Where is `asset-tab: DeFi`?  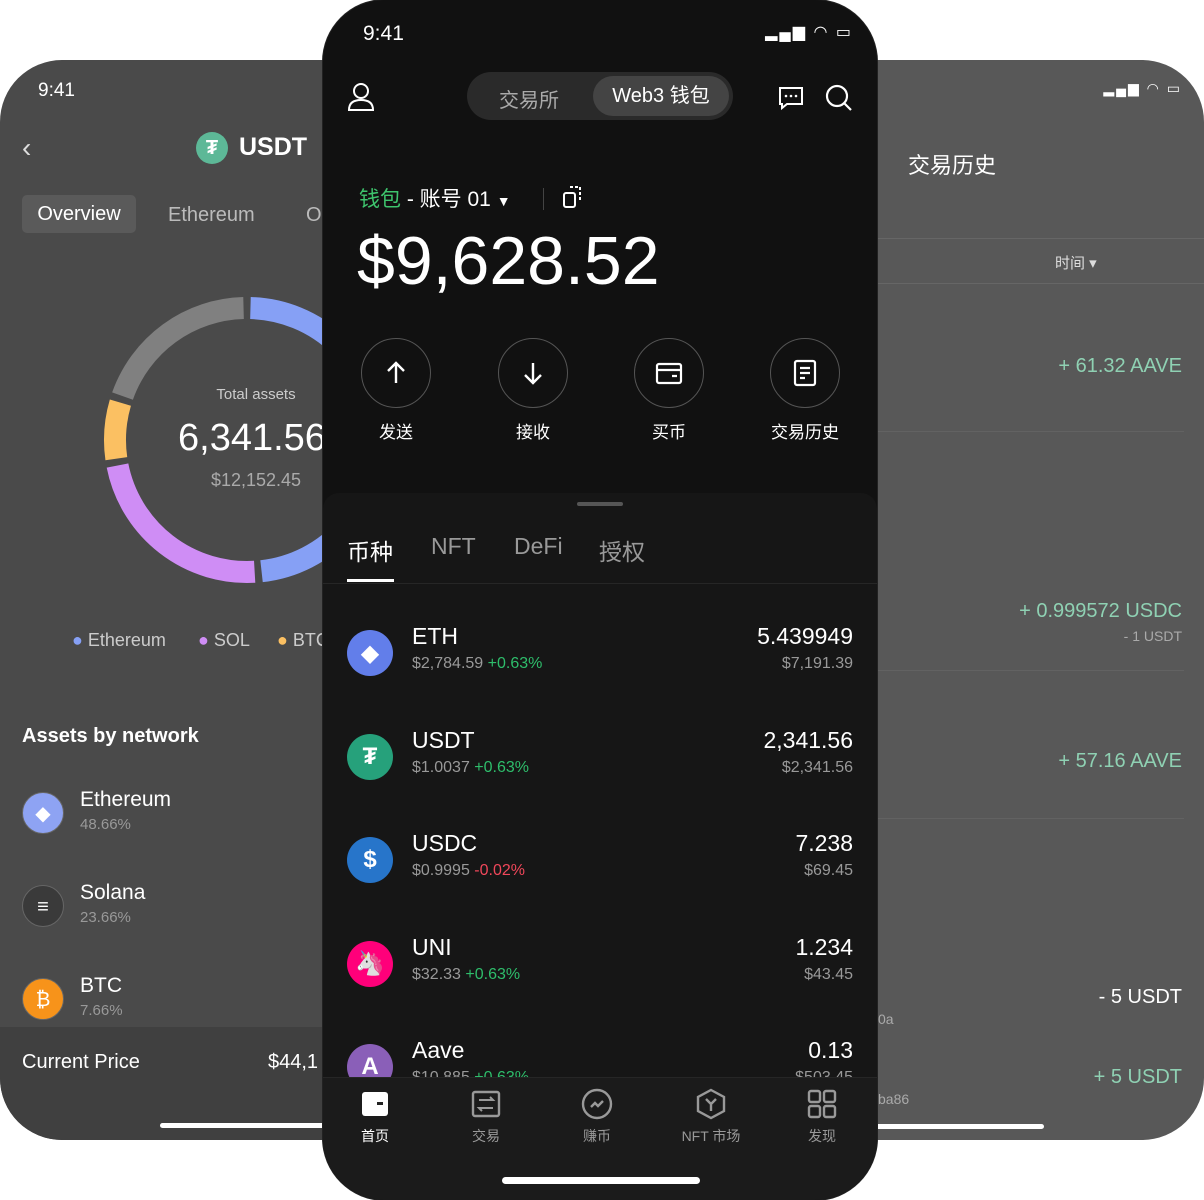
asset-tab: DeFi is located at coordinates (538, 546).